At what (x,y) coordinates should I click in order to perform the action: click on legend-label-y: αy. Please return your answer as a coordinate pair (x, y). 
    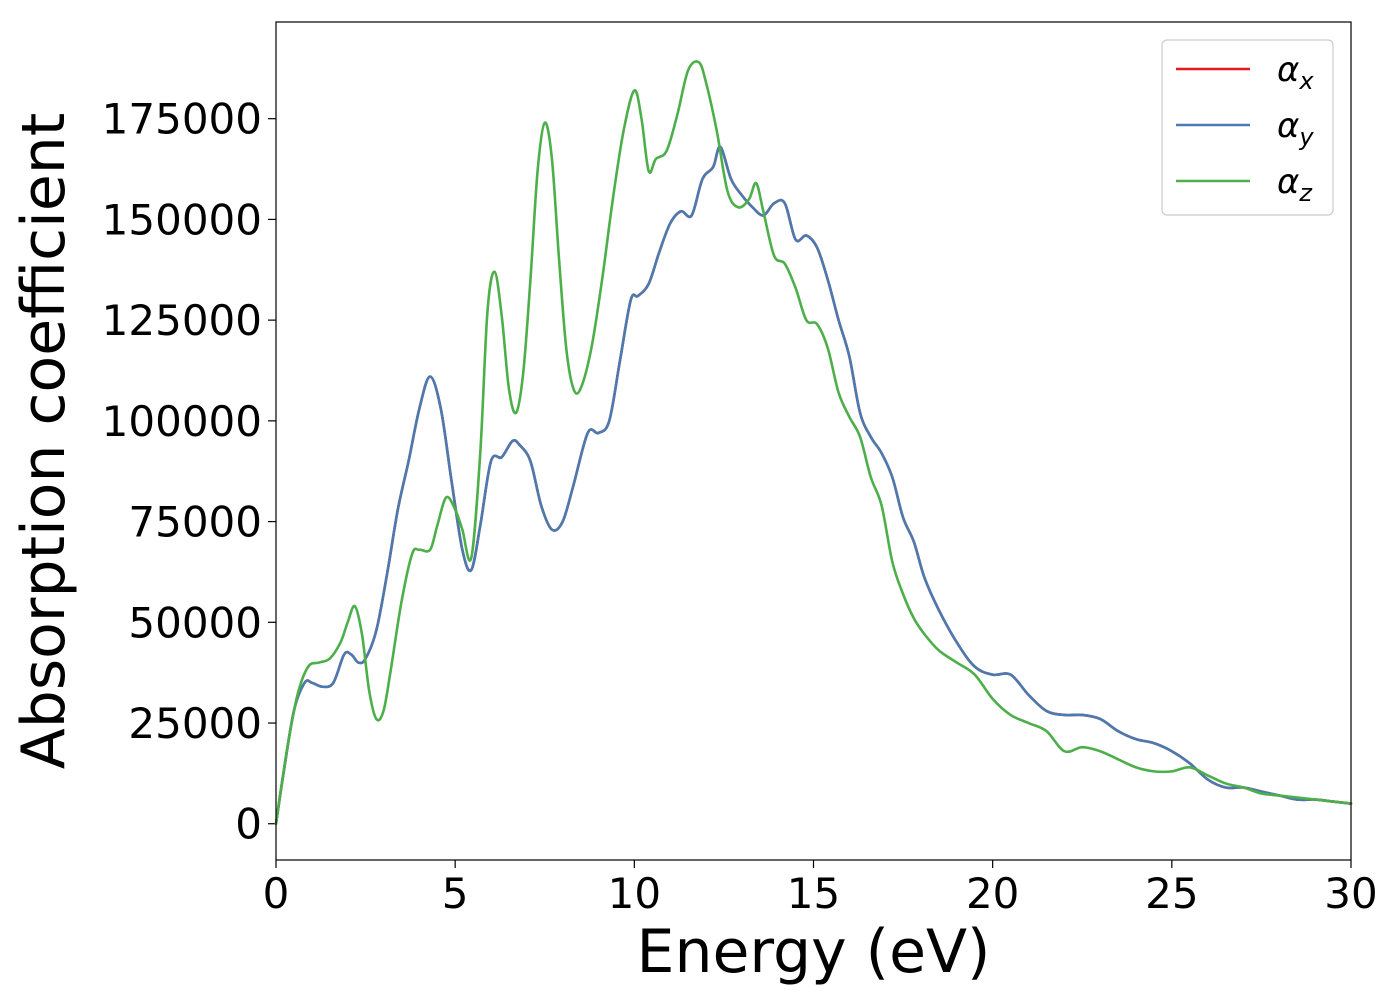
    Looking at the image, I should click on (1295, 128).